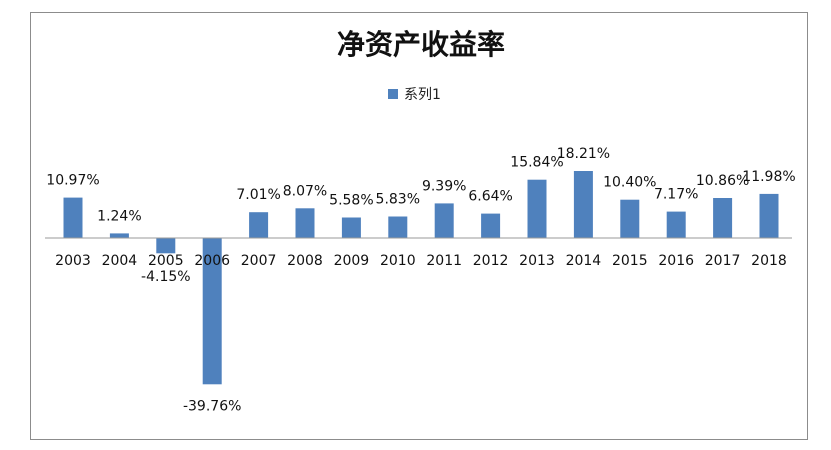  What do you see at coordinates (676, 195) in the screenshot?
I see `data-label-2016: 7.17%` at bounding box center [676, 195].